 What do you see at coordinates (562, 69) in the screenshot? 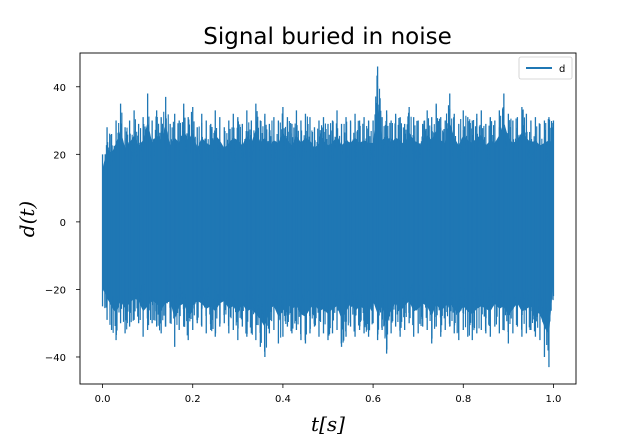
I see `legend-label-d: d` at bounding box center [562, 69].